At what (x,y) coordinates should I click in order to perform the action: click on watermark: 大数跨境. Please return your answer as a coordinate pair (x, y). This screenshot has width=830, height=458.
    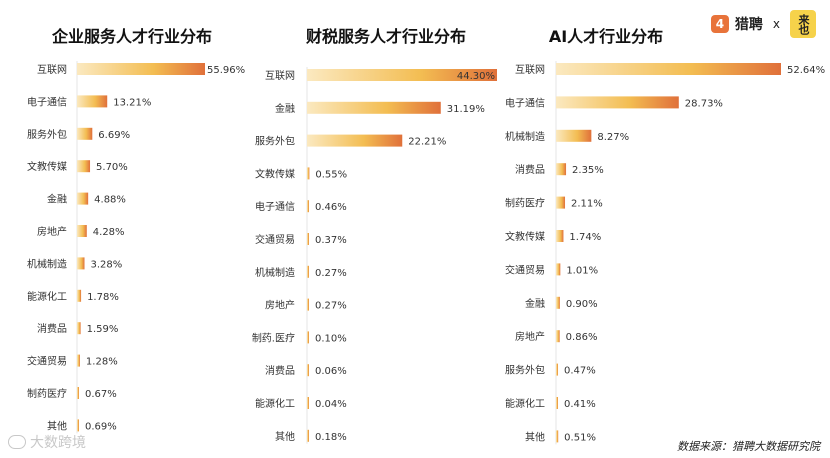
    Looking at the image, I should click on (47, 442).